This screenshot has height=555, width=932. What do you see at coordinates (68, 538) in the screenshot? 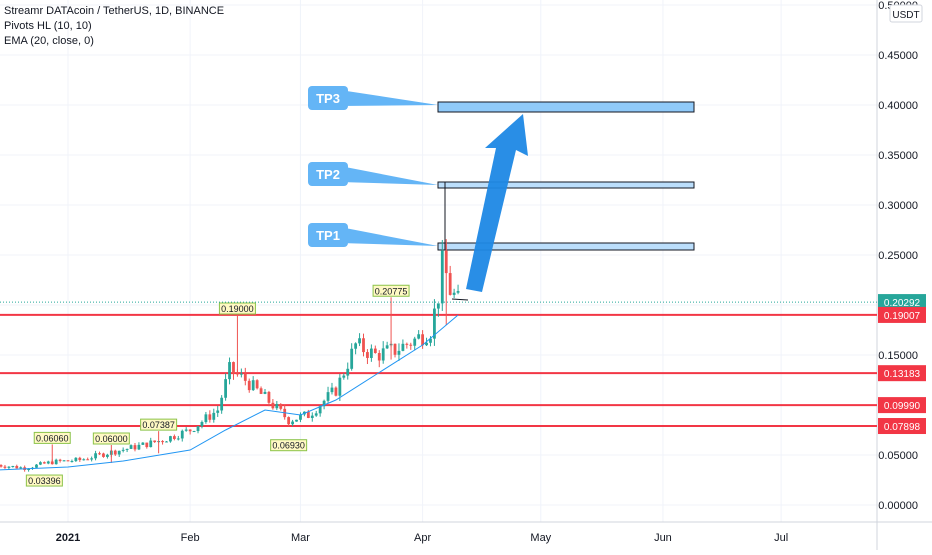
I see `time-tick-label: 2021` at bounding box center [68, 538].